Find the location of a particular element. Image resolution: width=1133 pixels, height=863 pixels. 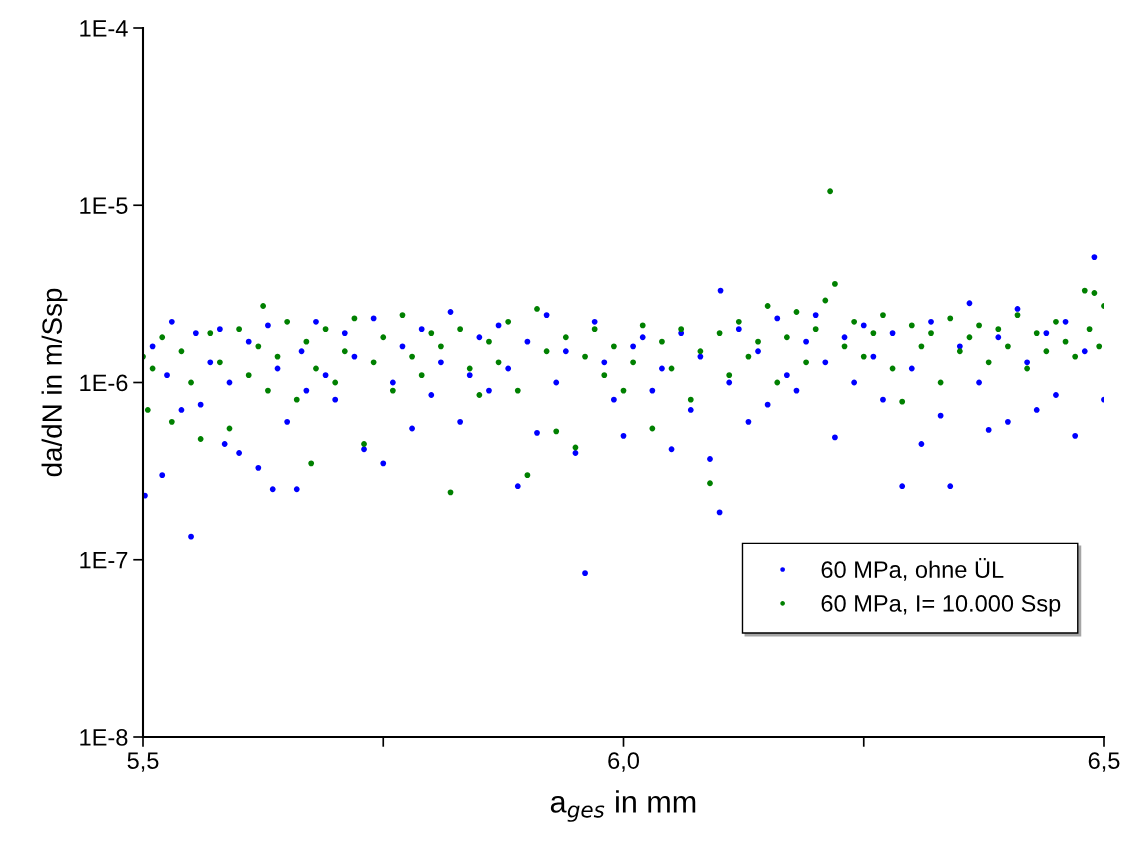

y-tick-label: 1E-5 is located at coordinates (104, 206).